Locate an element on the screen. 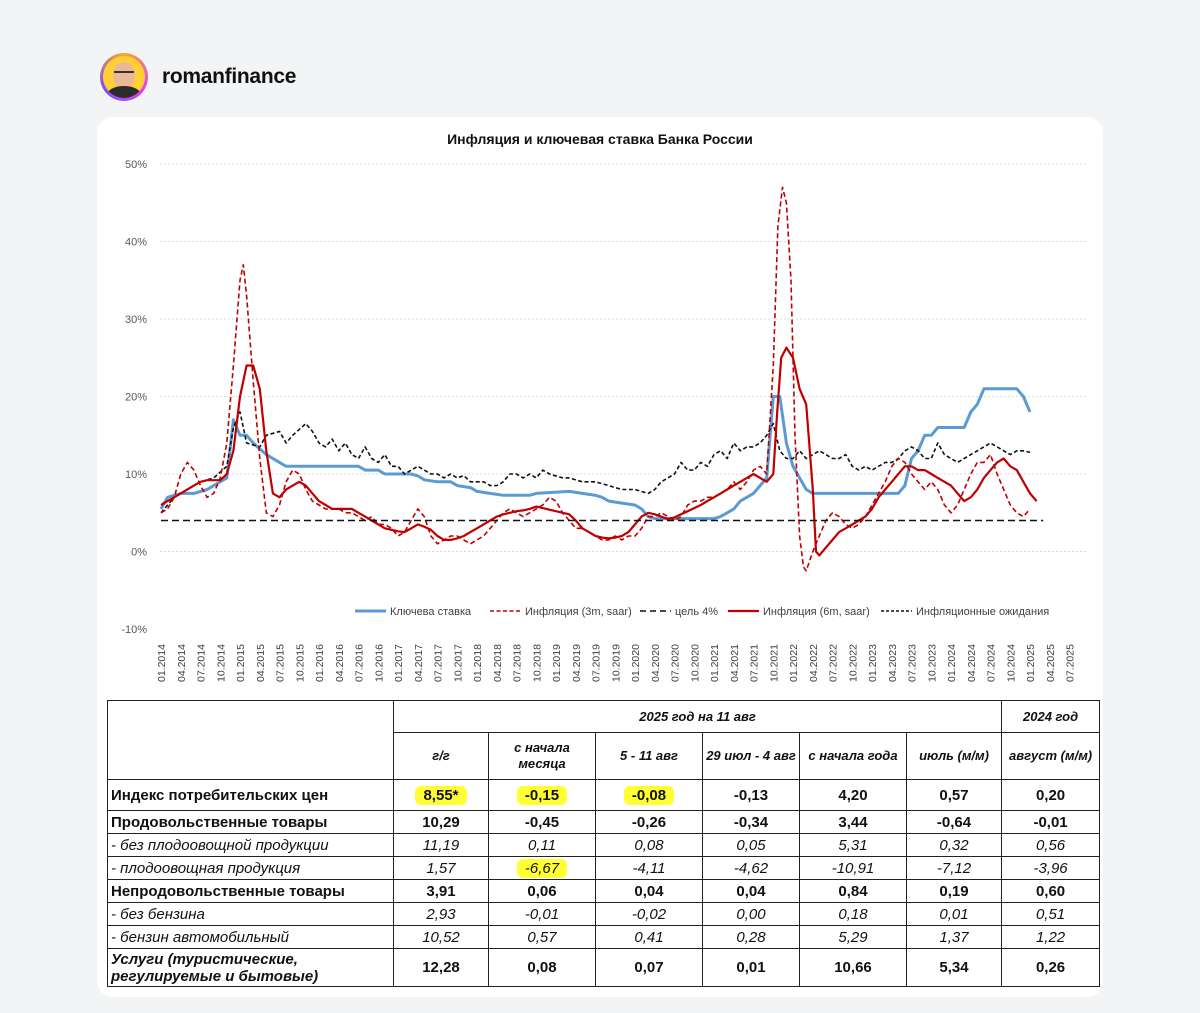  x-tick-label: 07.2023 is located at coordinates (913, 663).